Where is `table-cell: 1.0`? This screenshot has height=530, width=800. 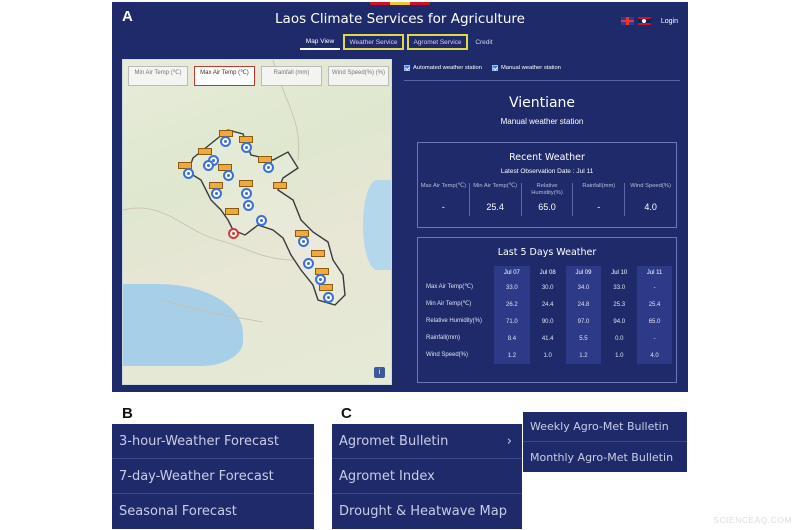
table-cell: 1.0 is located at coordinates (547, 355).